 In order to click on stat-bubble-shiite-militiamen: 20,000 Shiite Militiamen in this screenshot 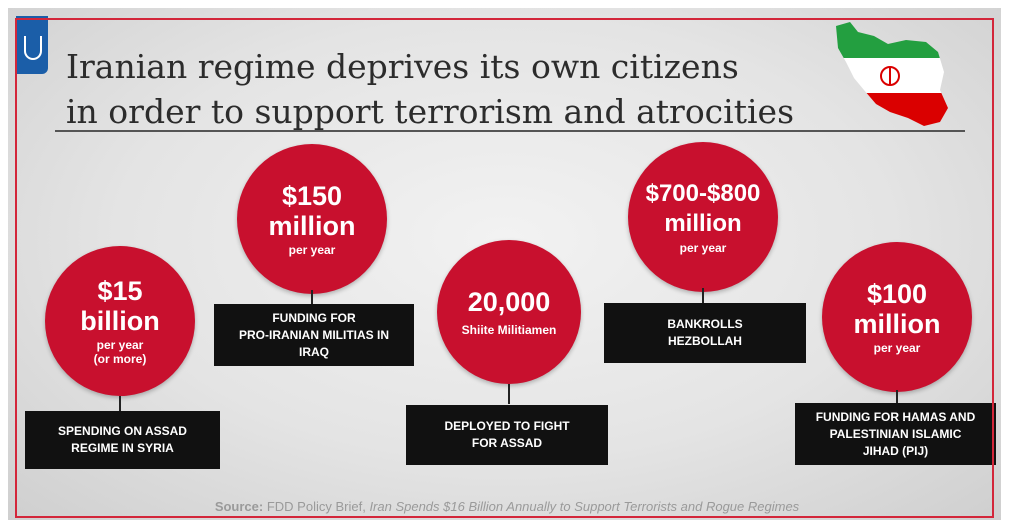, I will do `click(509, 312)`.